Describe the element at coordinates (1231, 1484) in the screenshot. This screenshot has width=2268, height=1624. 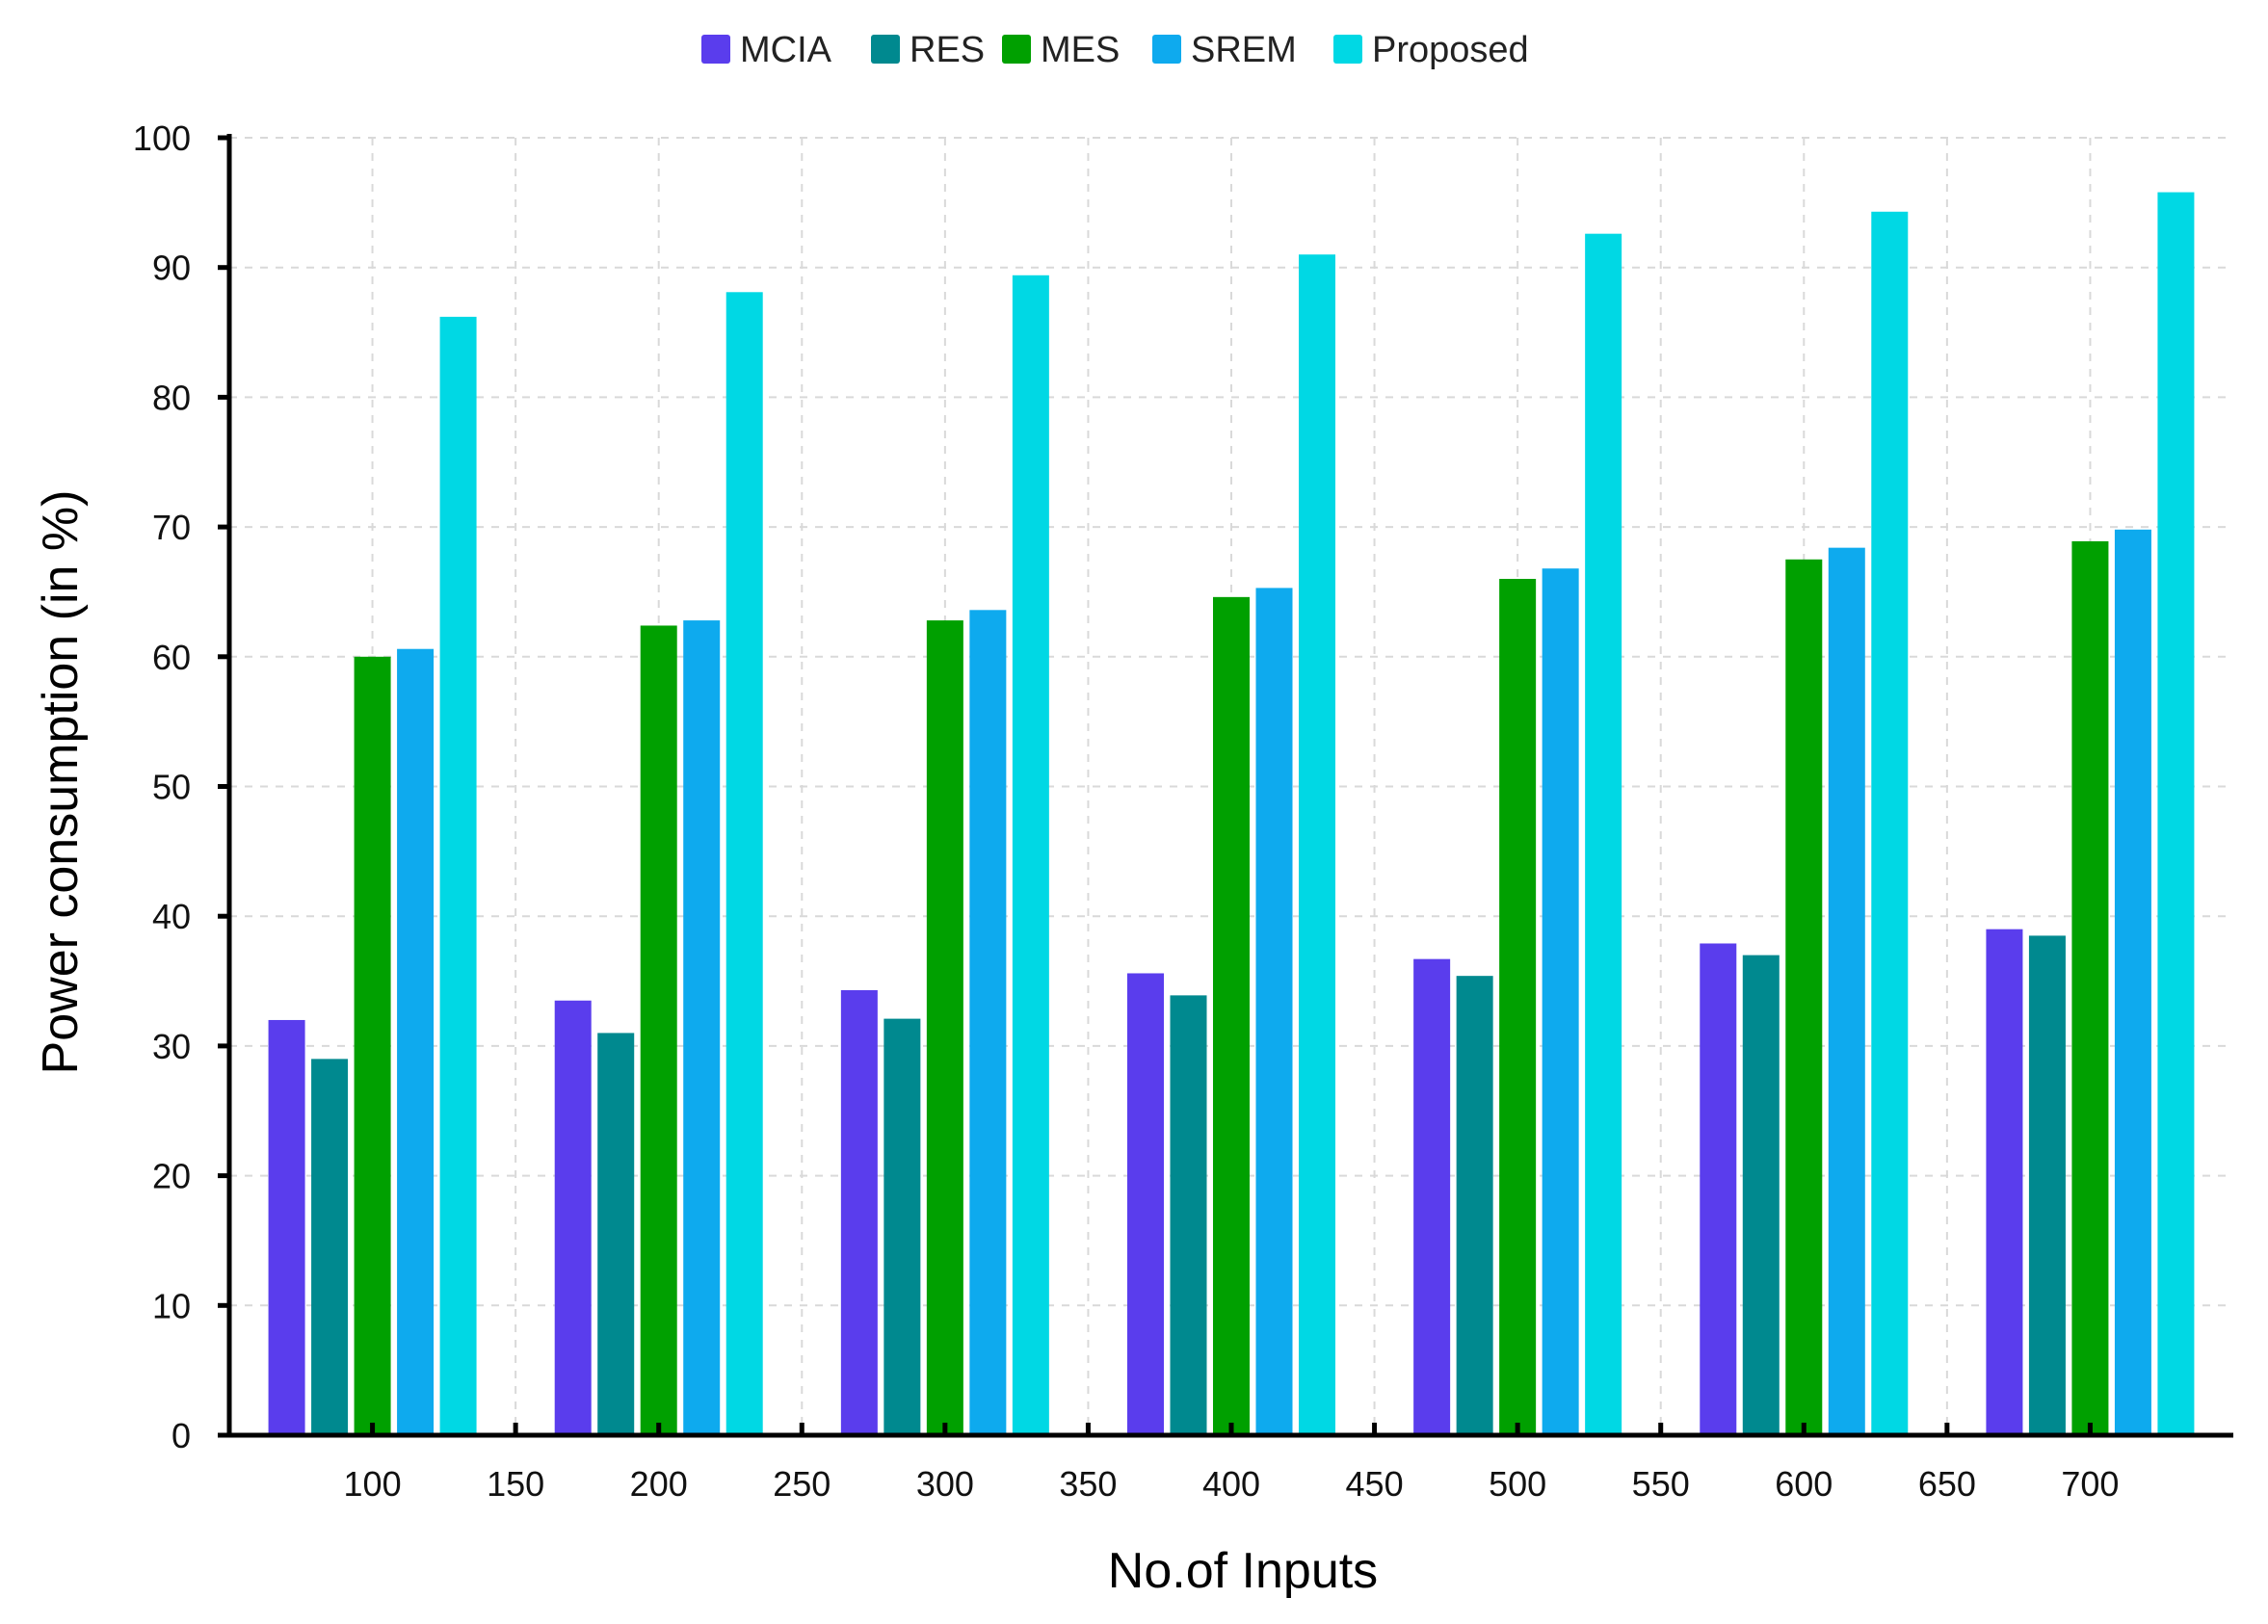
I see `x-tick-label: 400` at that location.